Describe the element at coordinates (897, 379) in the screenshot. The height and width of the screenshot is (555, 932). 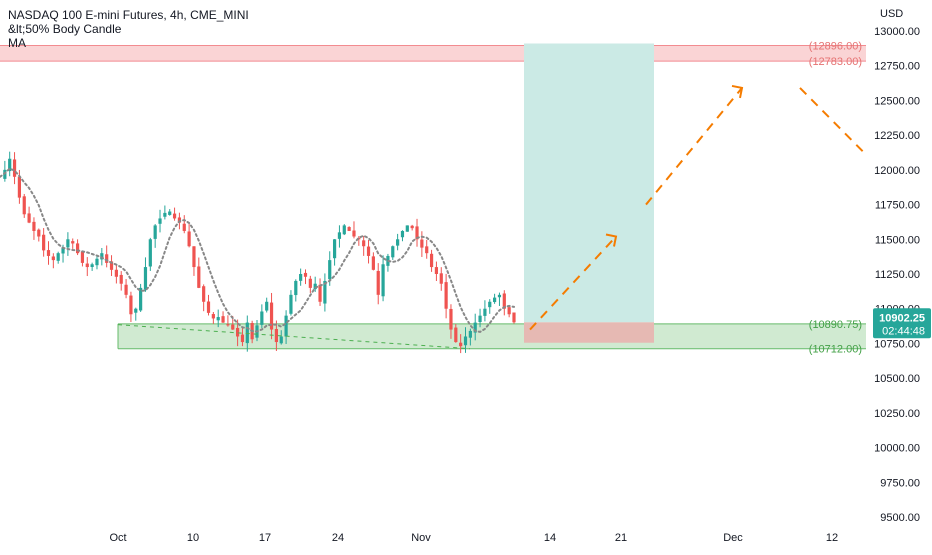
I see `y-tick-label: 10500.00` at that location.